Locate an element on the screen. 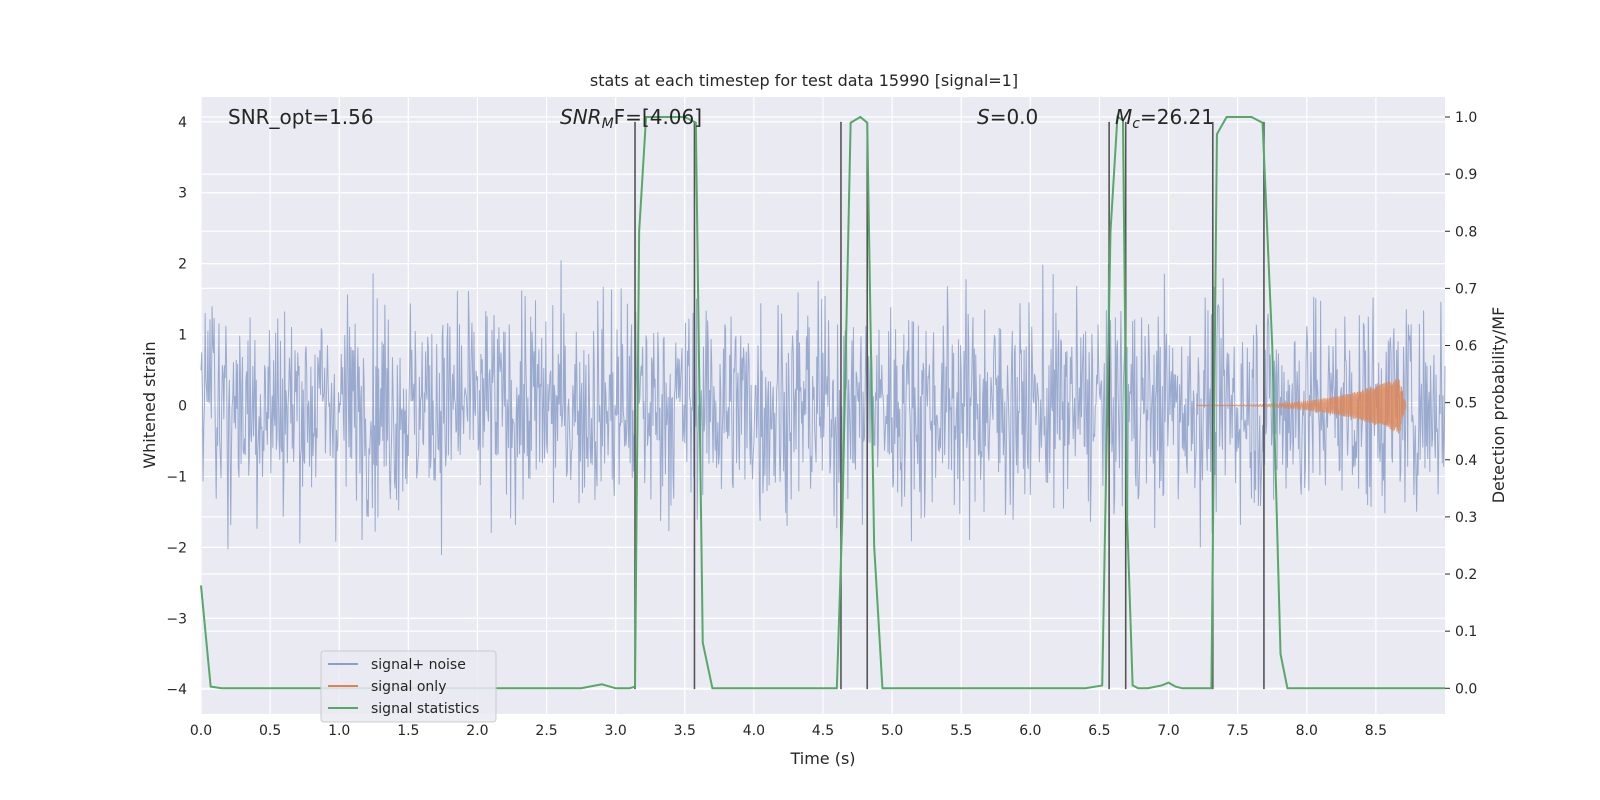  x-tick-label: 8.0 is located at coordinates (1307, 731).